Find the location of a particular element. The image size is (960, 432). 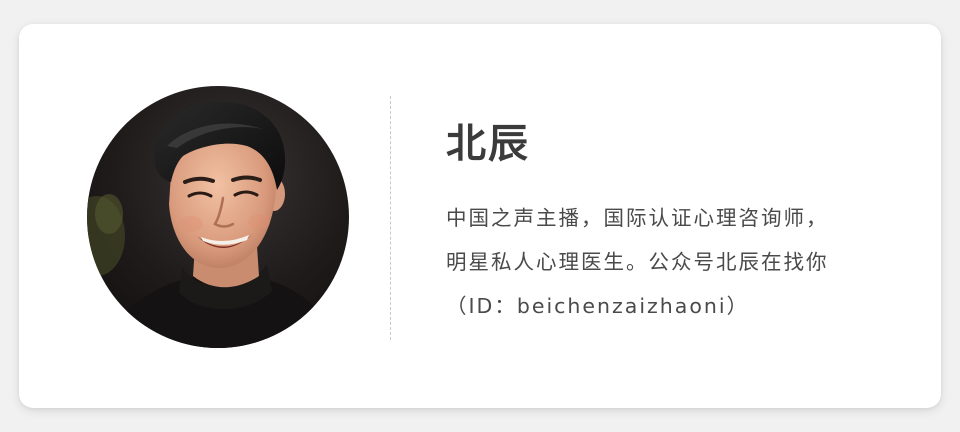

bio-line: 明星私人心理医生。公众号北辰在找你 is located at coordinates (637, 262).